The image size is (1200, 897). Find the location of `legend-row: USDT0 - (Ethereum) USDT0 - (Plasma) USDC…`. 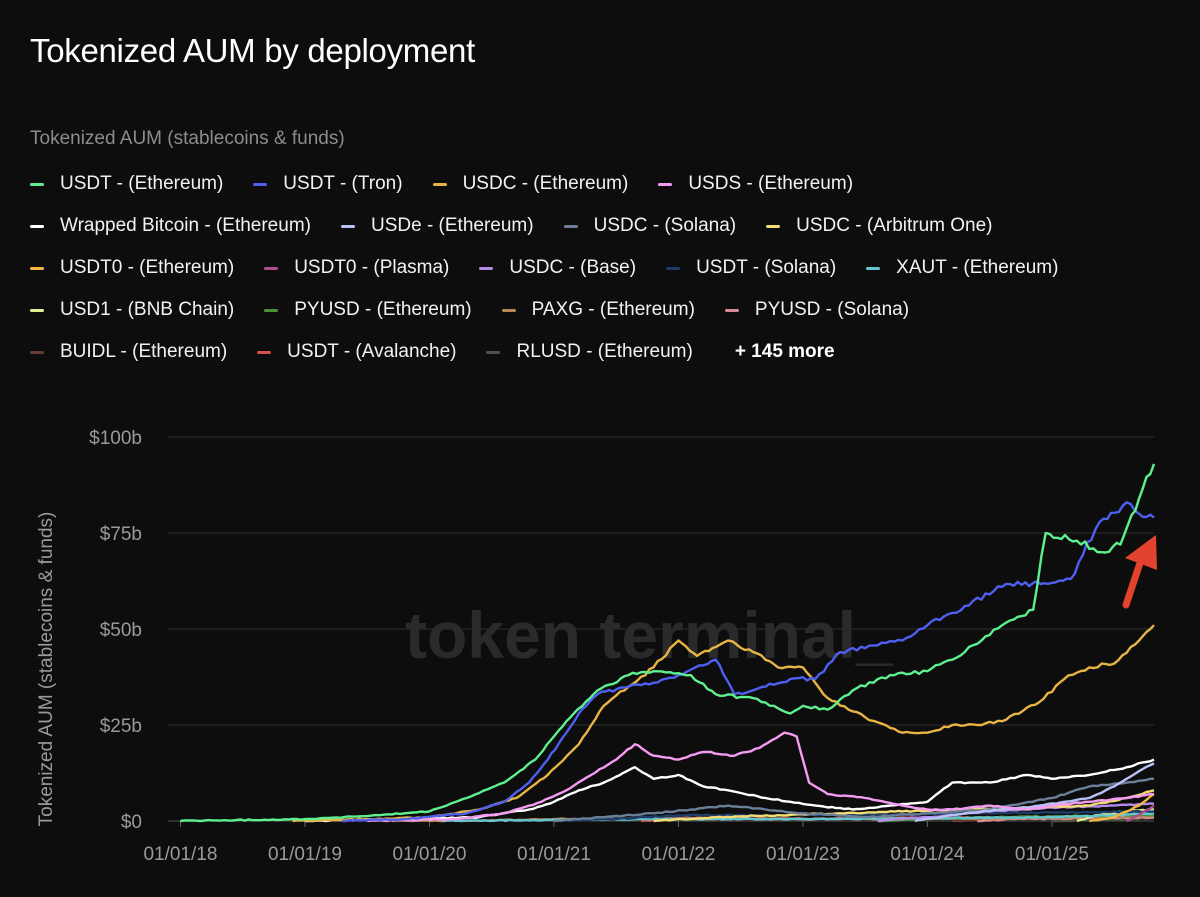

legend-row: USDT0 - (Ethereum) USDT0 - (Plasma) USDC… is located at coordinates (605, 268).